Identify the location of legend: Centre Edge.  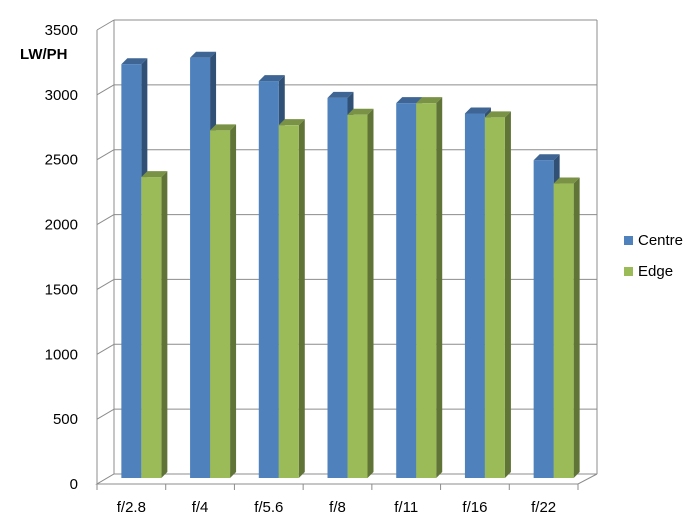
(653, 262).